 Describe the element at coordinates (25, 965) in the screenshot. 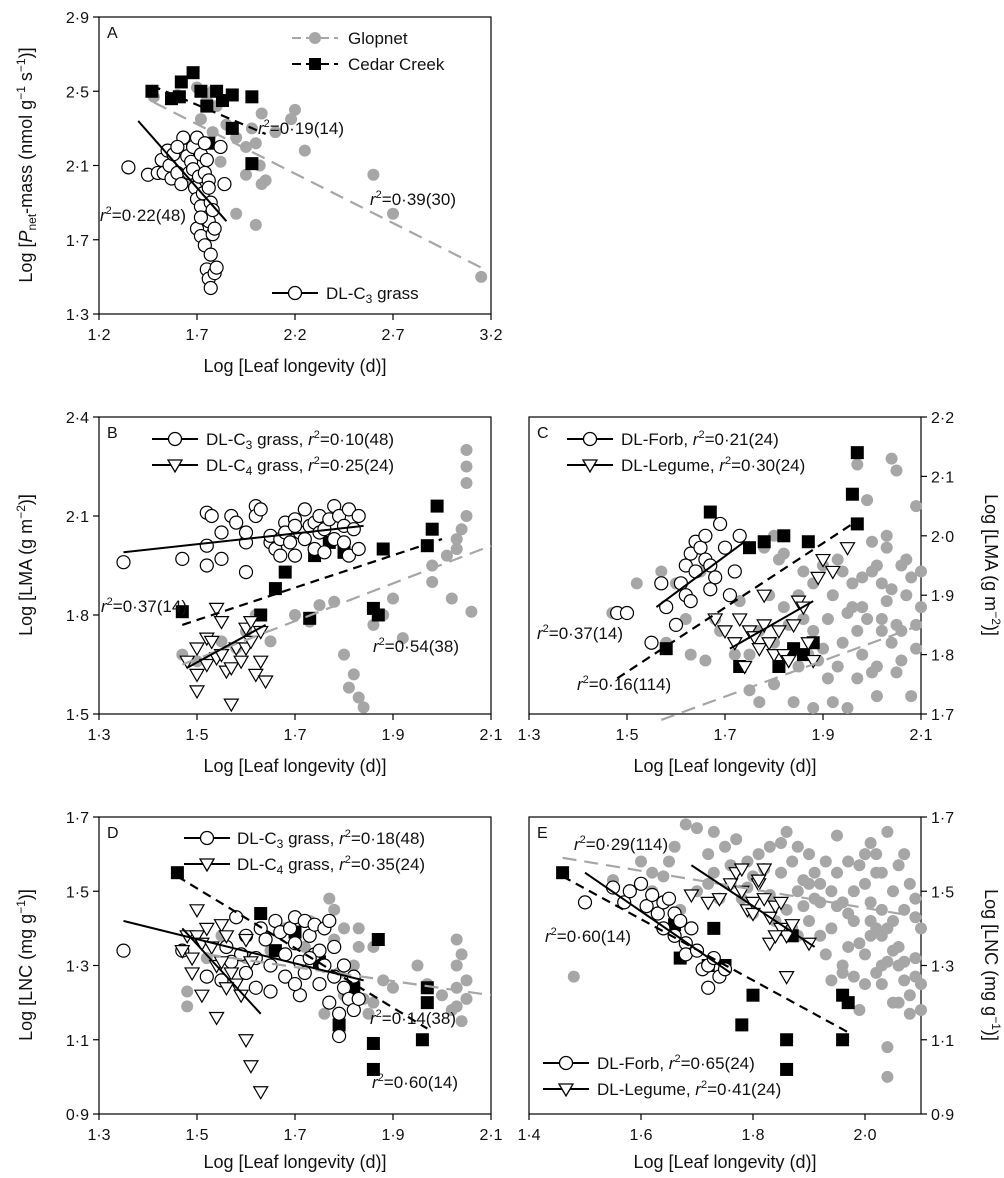

I see `panel-d-ylabel: Log [LNC (mg g−1)]` at that location.